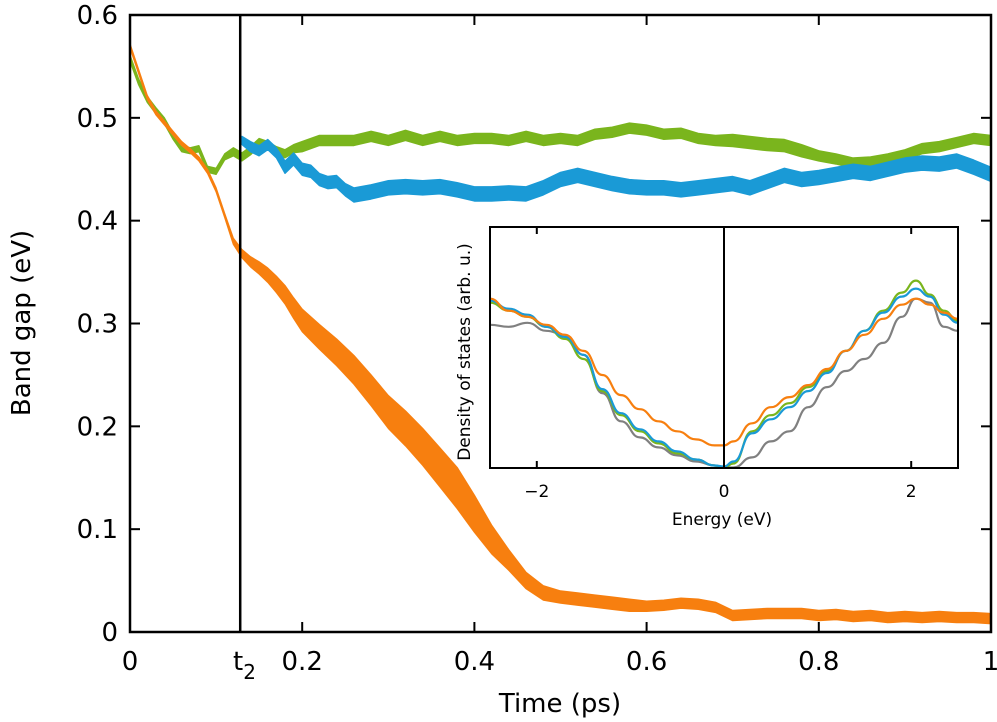 The image size is (997, 722). I want to click on y-tick-label: 0.6, so click(97, 16).